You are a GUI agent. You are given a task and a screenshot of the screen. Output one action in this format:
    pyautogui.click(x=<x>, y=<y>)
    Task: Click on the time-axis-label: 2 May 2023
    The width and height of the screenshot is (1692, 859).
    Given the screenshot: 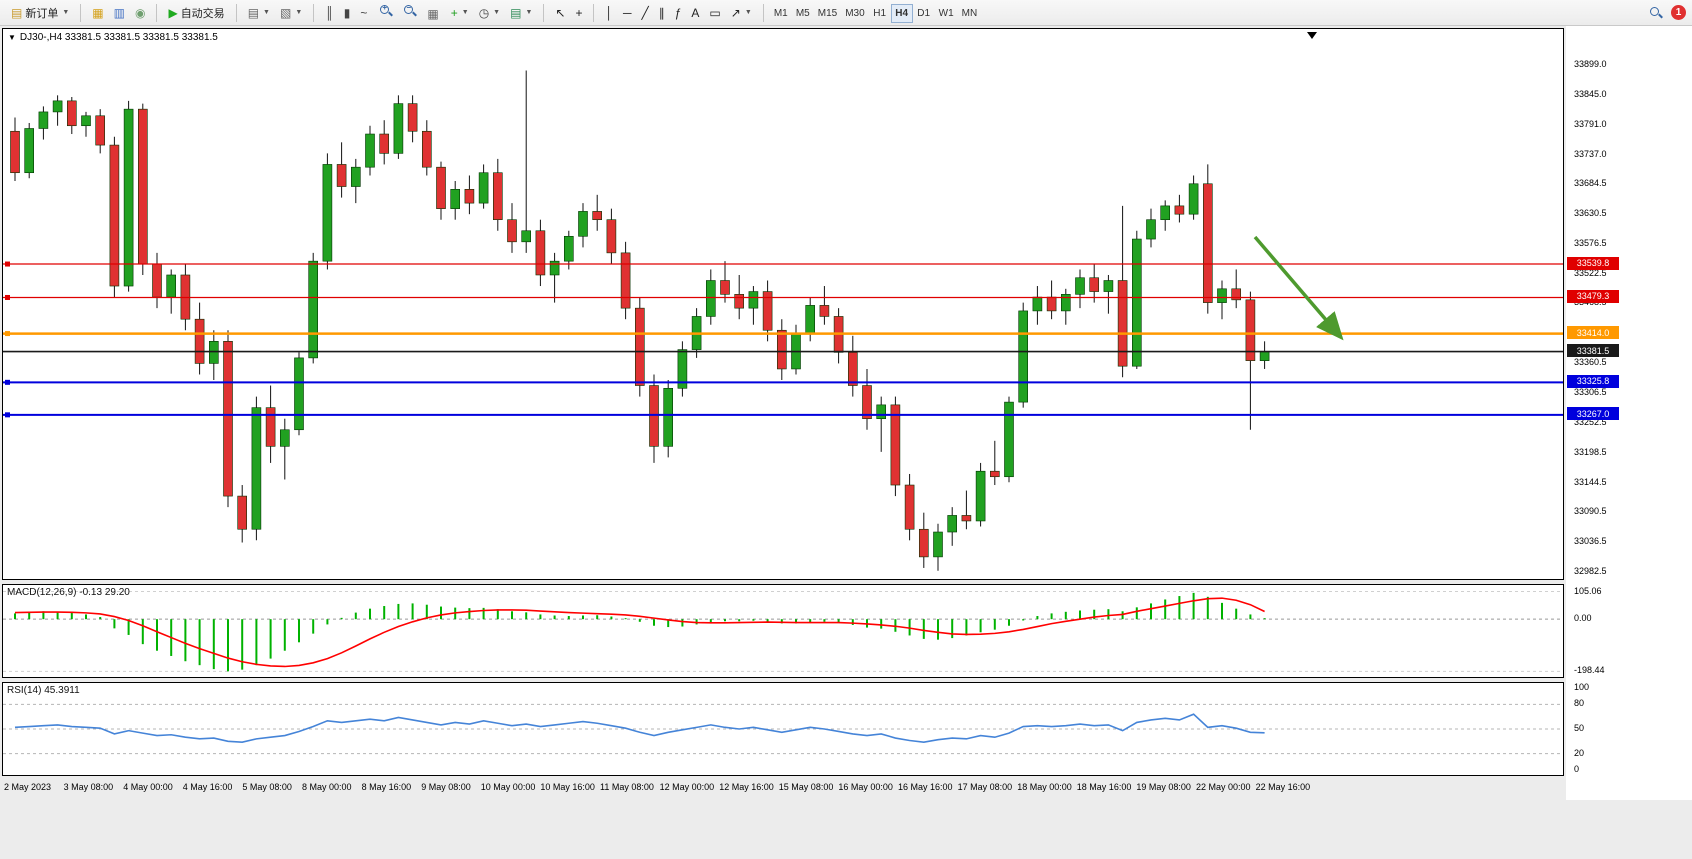 What is the action you would take?
    pyautogui.click(x=28, y=787)
    